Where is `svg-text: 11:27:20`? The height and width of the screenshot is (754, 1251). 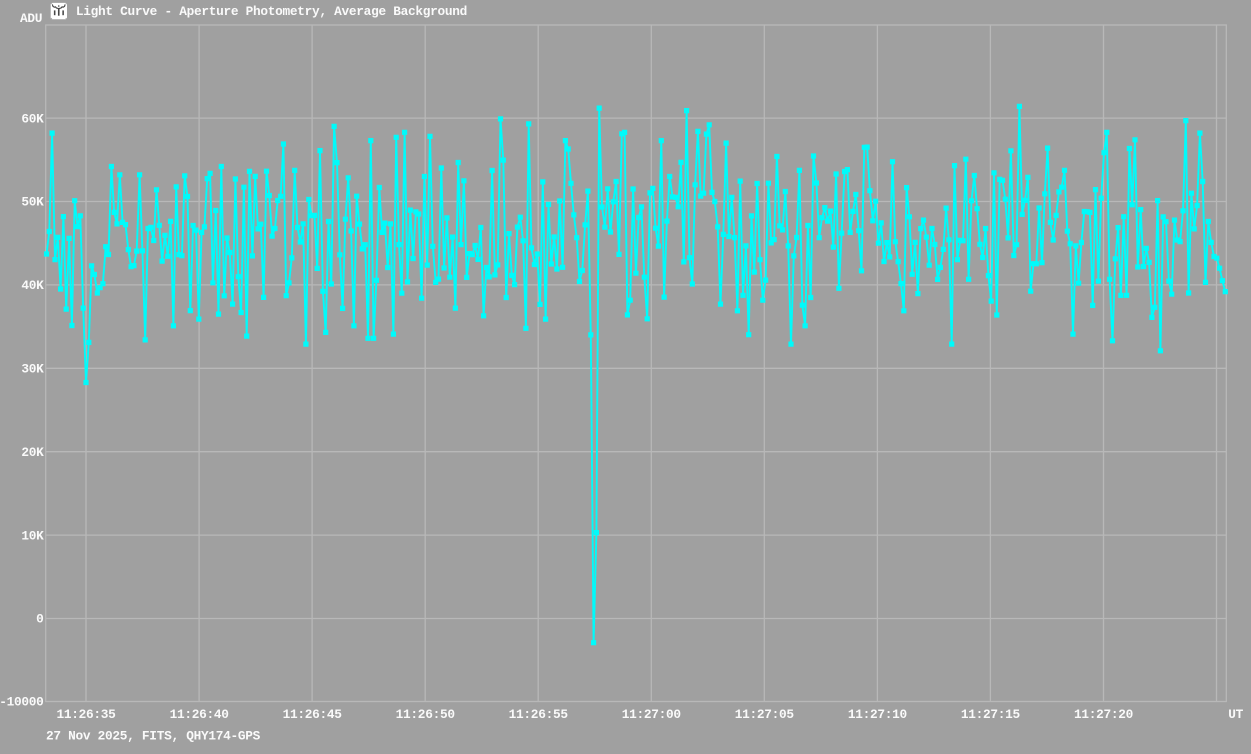 svg-text: 11:27:20 is located at coordinates (1103, 714).